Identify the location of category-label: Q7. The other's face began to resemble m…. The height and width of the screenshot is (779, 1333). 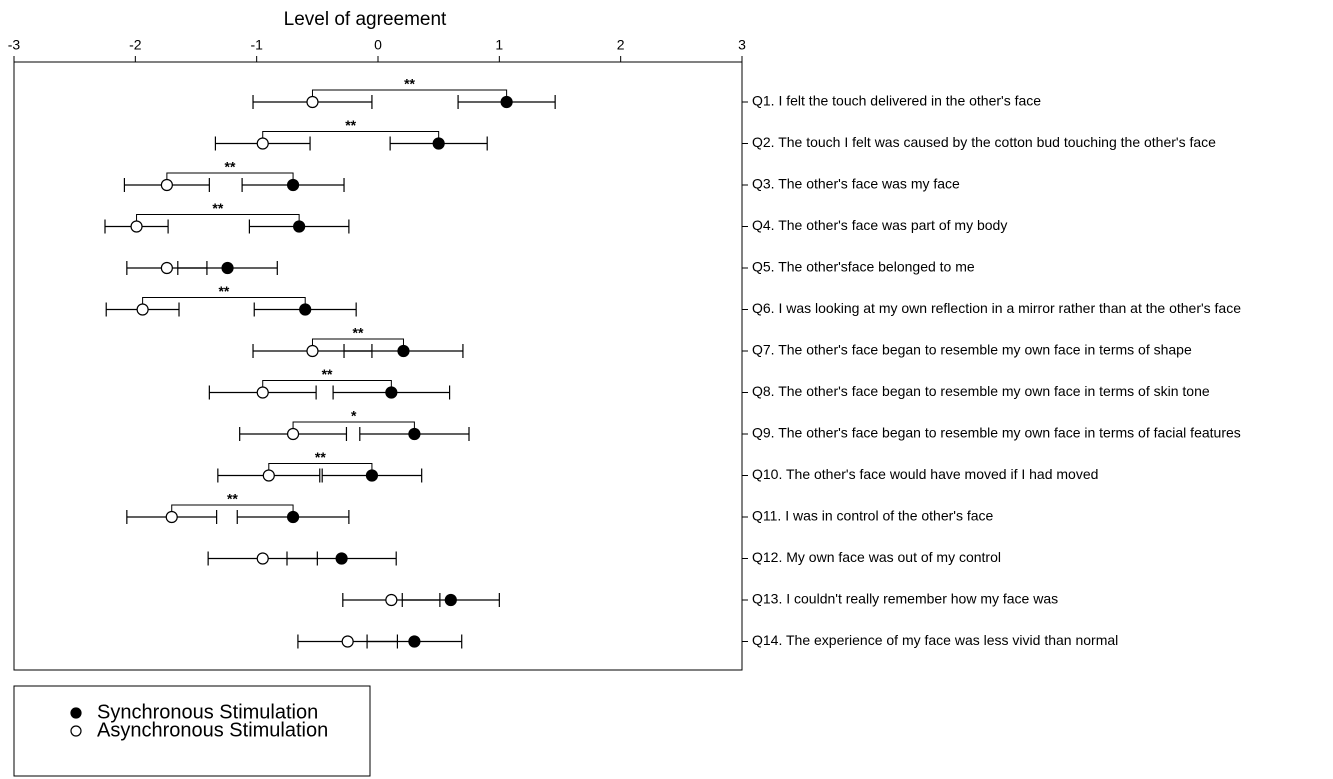
(972, 350).